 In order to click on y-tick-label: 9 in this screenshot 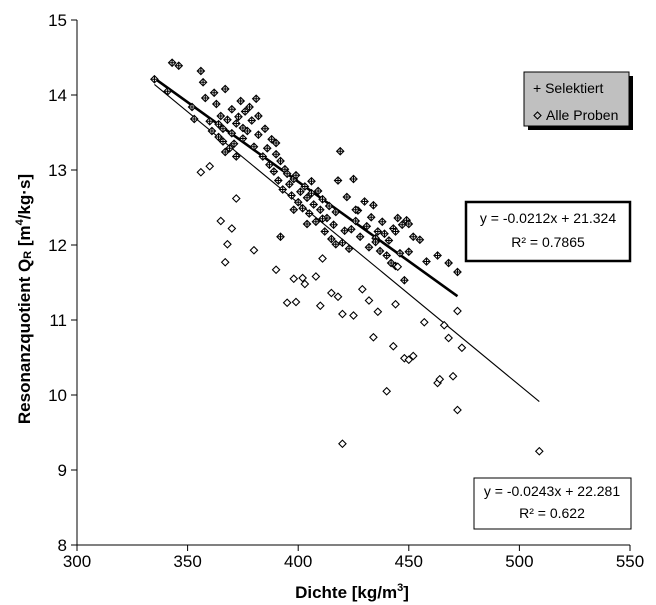, I will do `click(62, 470)`.